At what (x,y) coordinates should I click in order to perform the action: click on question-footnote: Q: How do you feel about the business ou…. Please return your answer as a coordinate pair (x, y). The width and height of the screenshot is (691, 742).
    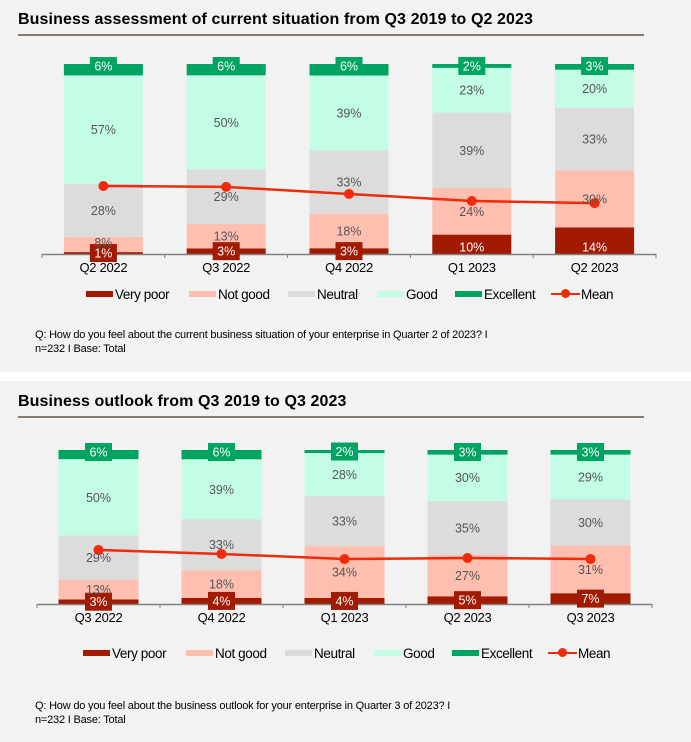
    Looking at the image, I should click on (242, 713).